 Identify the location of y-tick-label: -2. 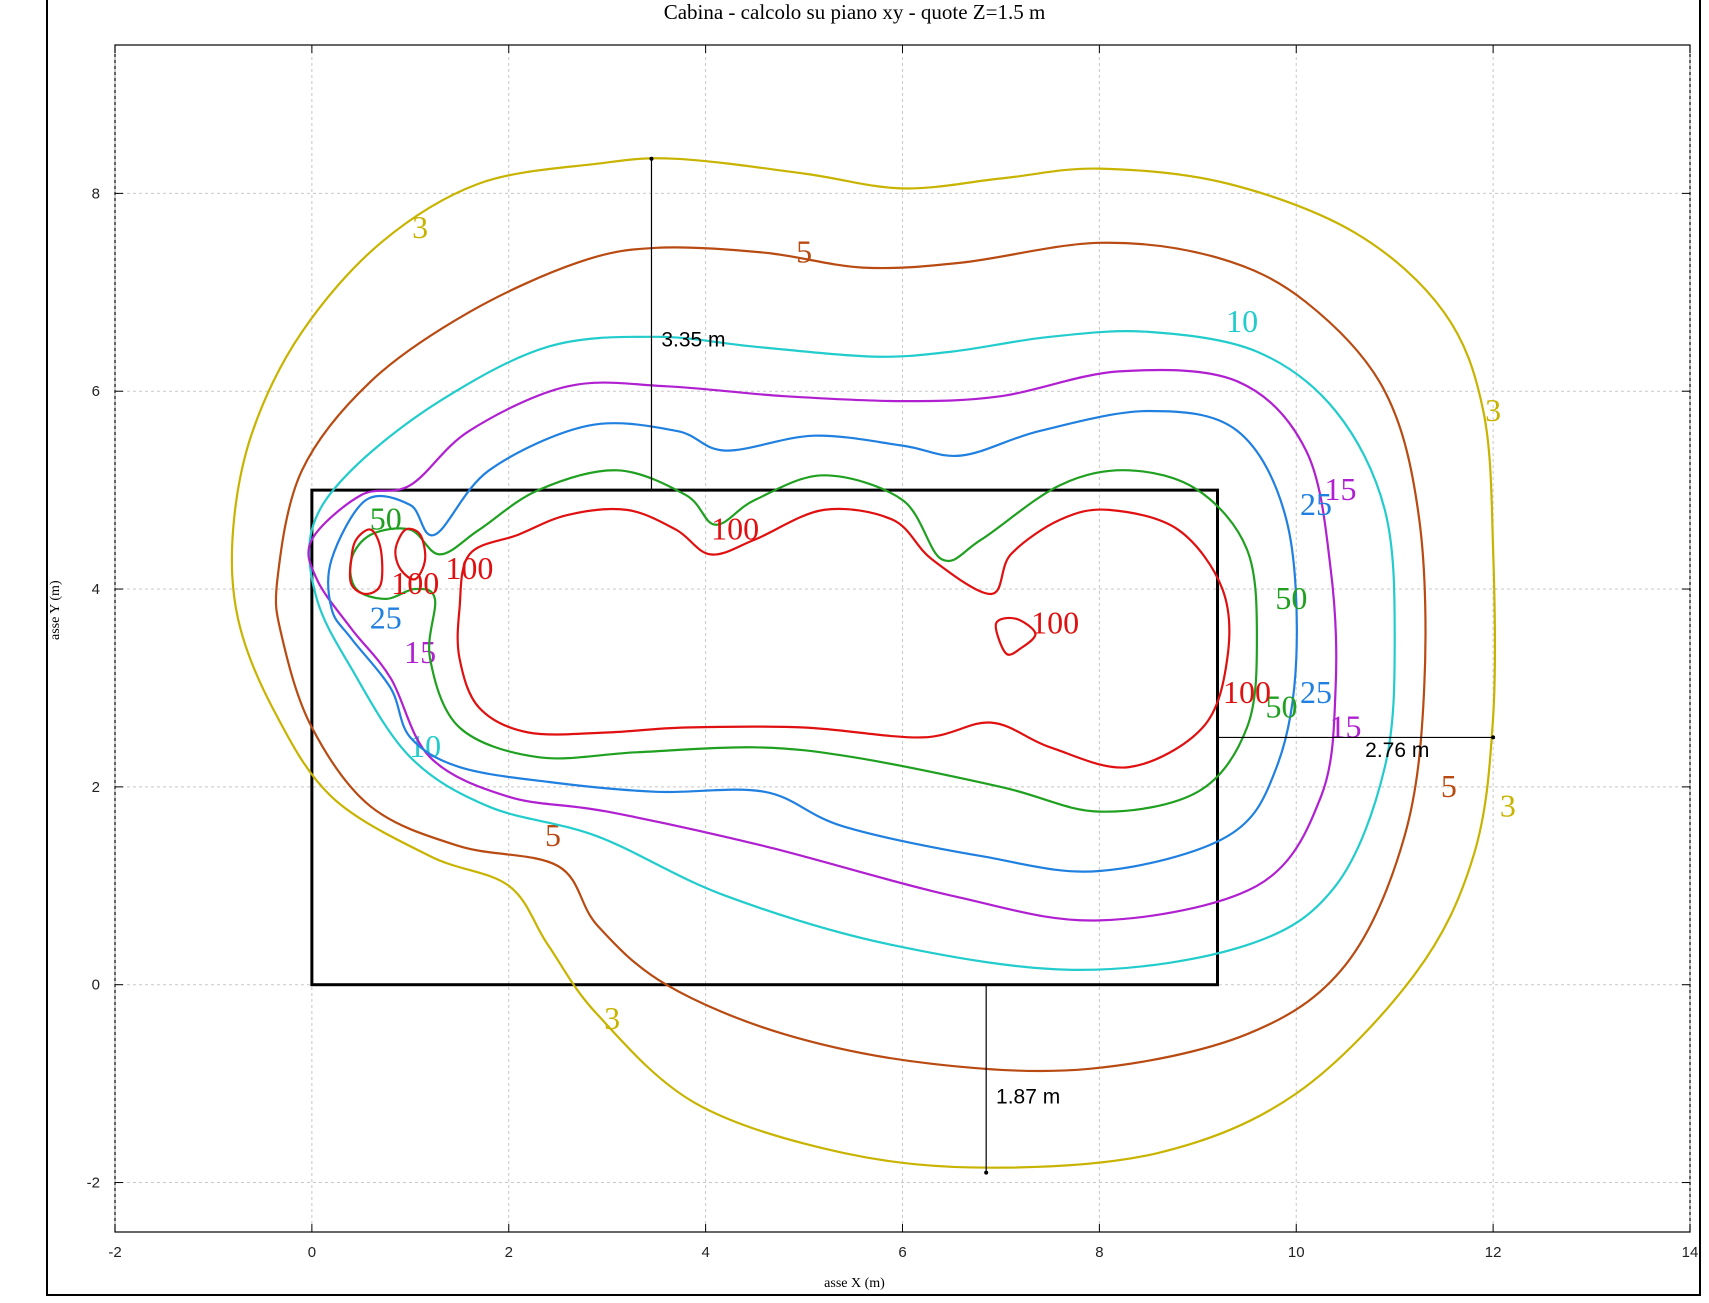
(93, 1183).